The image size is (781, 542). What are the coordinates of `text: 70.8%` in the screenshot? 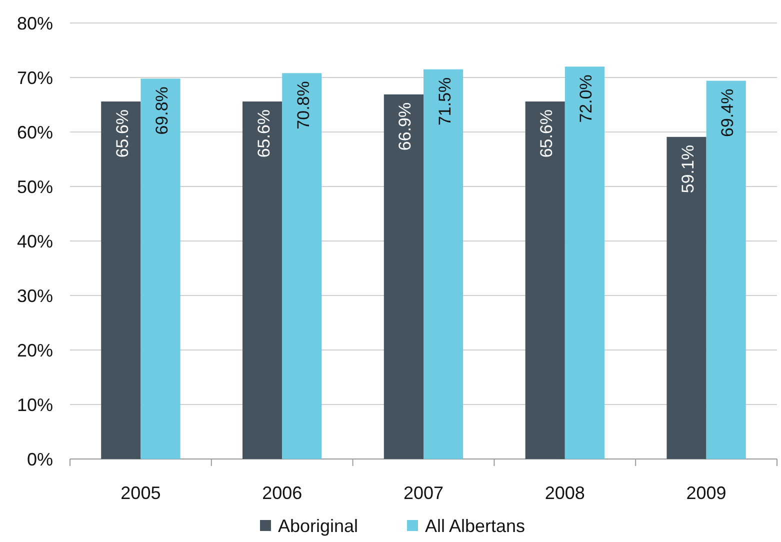 It's located at (303, 105).